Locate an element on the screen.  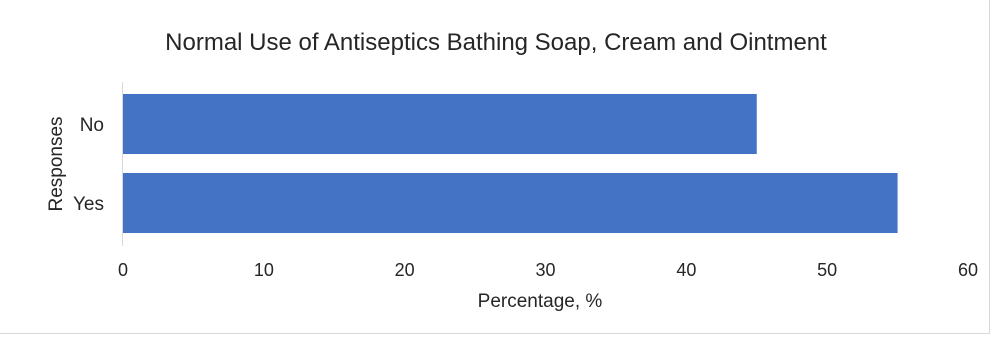
x-tick-0: 0 is located at coordinates (123, 270).